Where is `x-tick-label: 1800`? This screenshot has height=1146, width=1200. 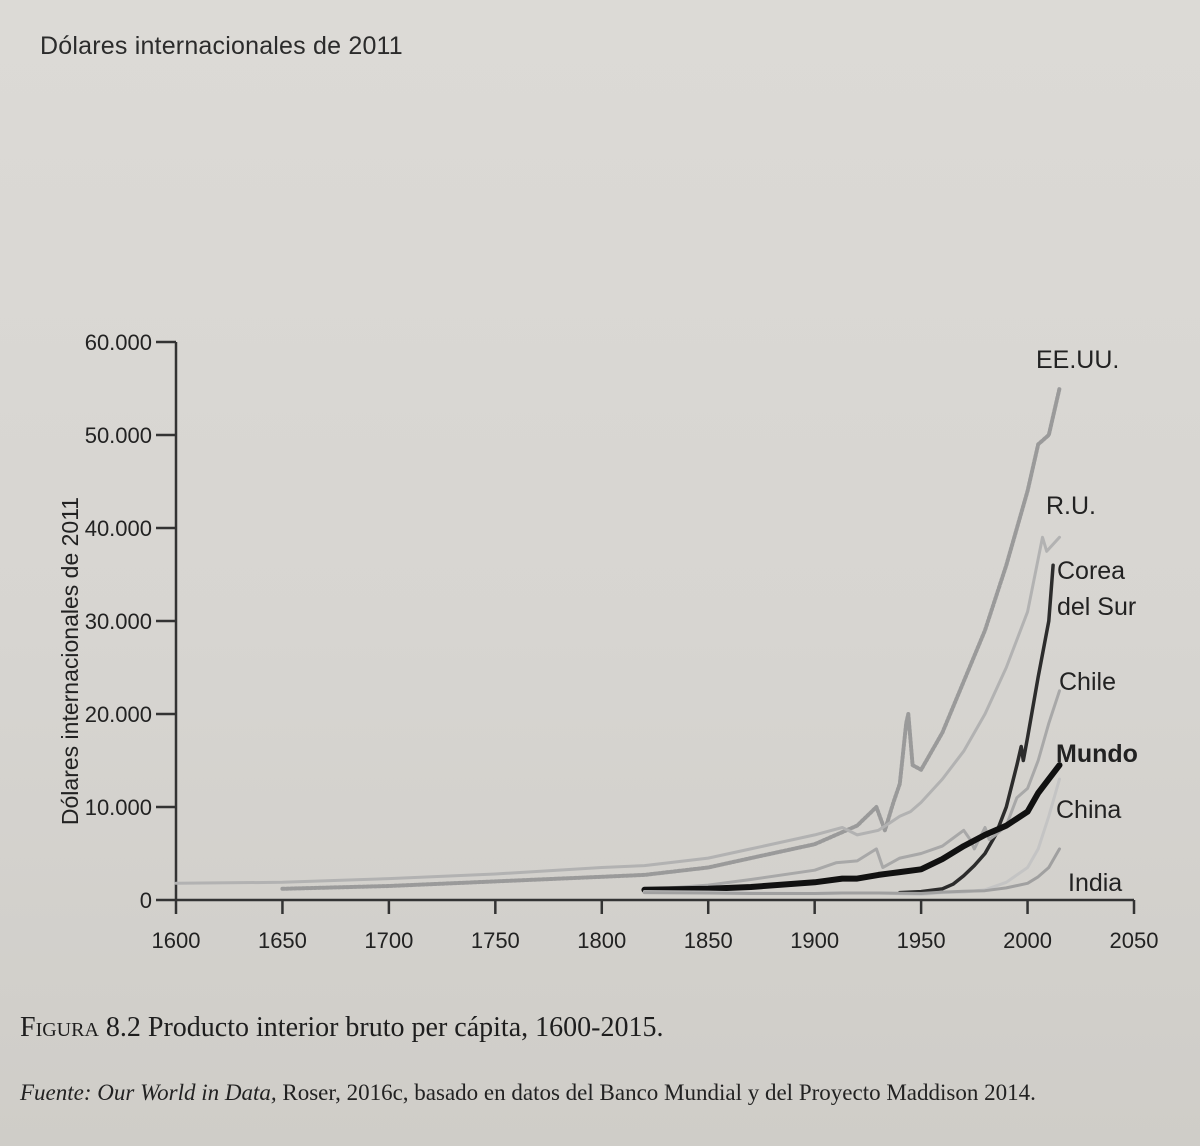
x-tick-label: 1800 is located at coordinates (601, 940).